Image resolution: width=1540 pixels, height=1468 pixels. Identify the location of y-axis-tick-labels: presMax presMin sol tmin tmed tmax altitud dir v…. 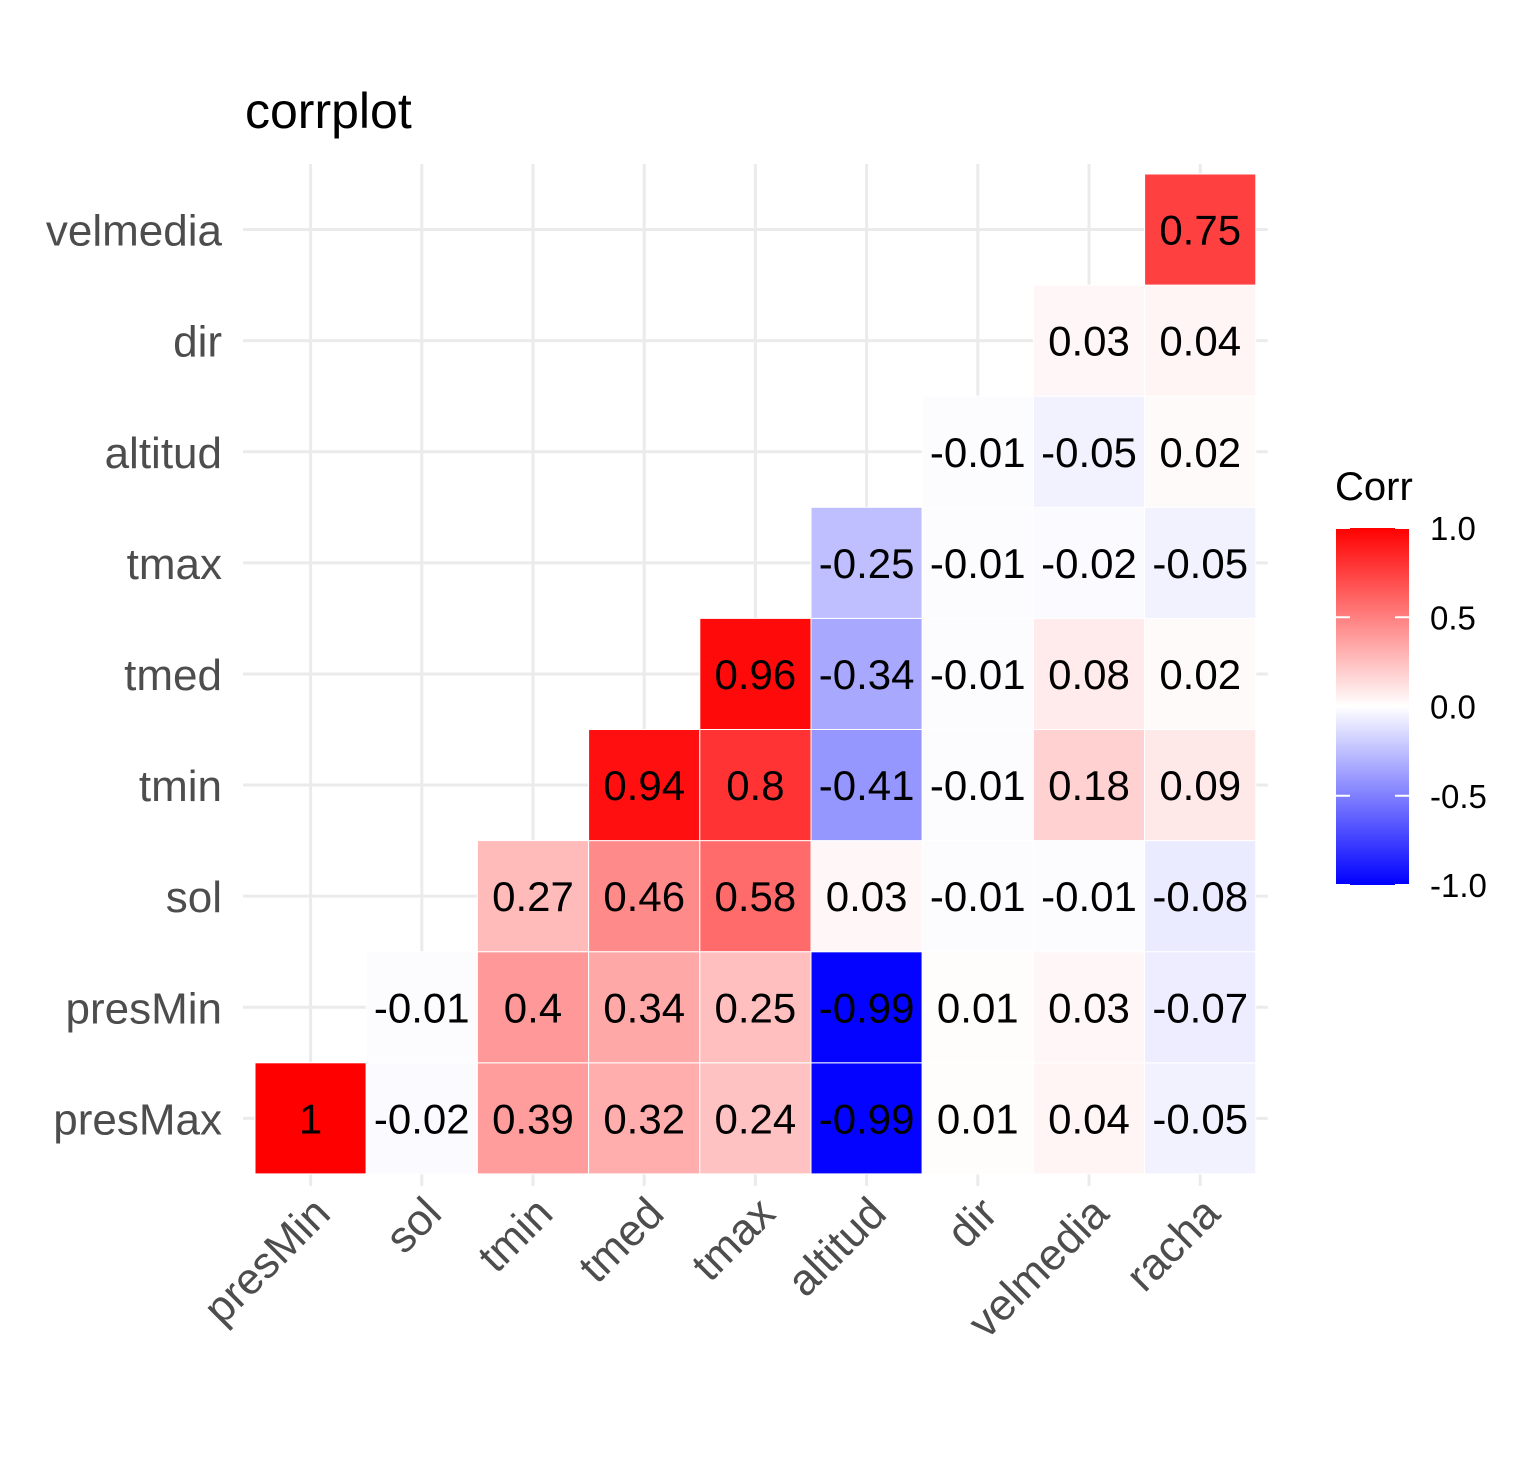
(134, 676).